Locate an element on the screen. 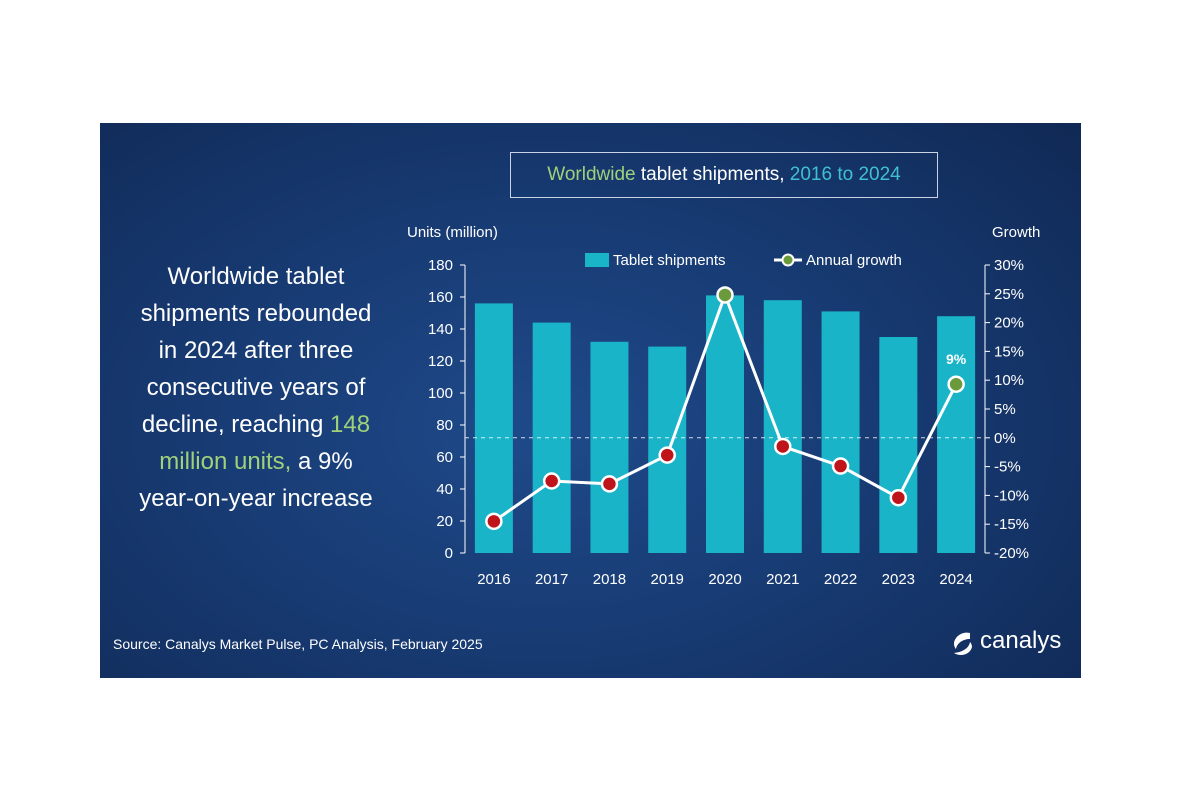  brand-name: canalys is located at coordinates (1021, 640).